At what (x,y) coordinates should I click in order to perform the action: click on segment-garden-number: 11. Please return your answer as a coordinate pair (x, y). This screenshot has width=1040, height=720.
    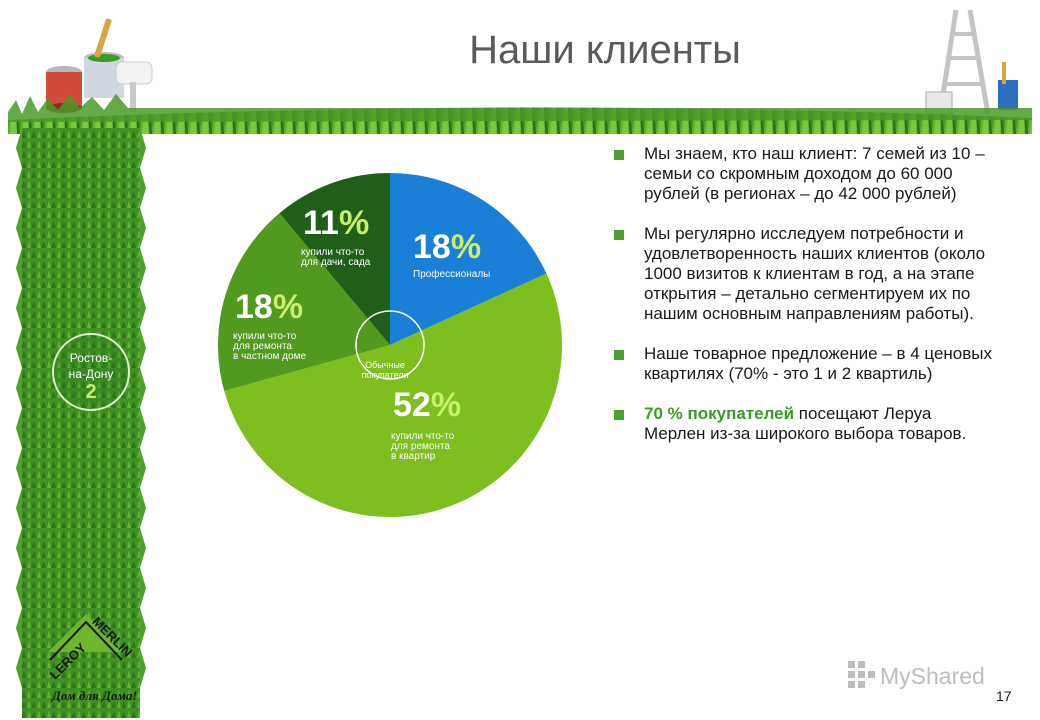
    Looking at the image, I should click on (321, 223).